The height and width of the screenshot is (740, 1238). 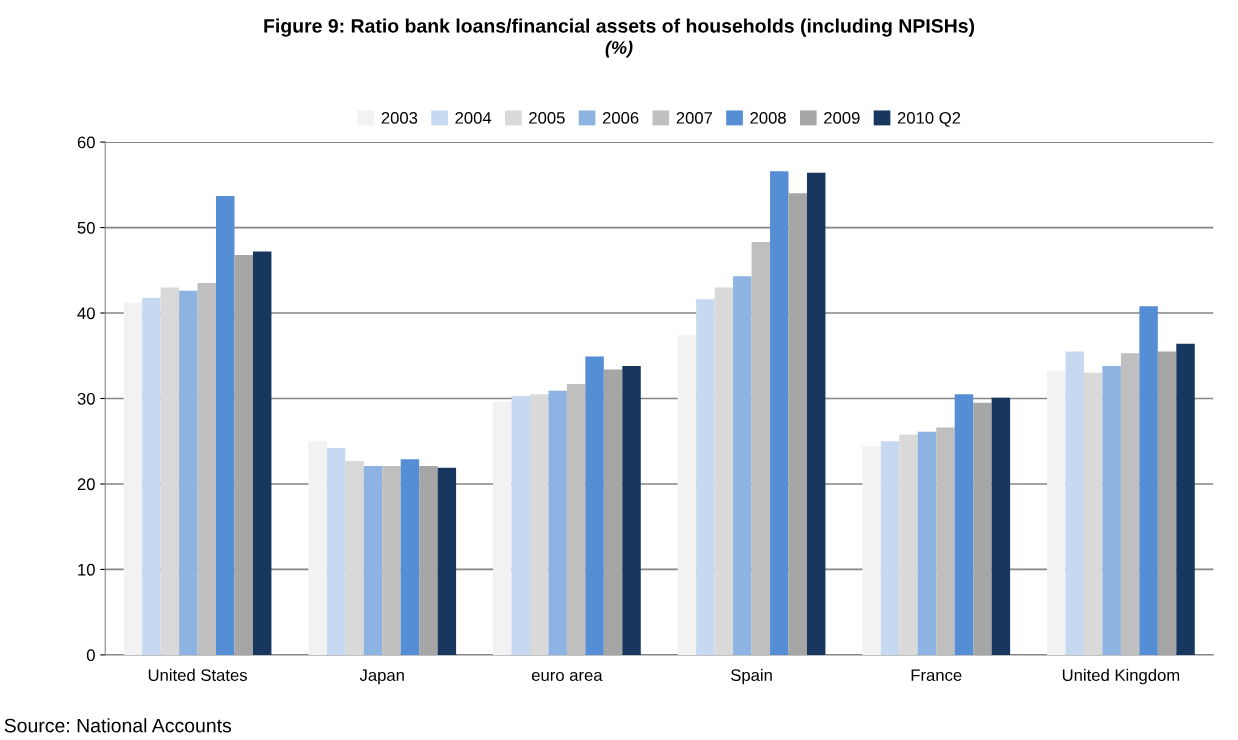 What do you see at coordinates (86, 569) in the screenshot?
I see `y-tick-label: 10` at bounding box center [86, 569].